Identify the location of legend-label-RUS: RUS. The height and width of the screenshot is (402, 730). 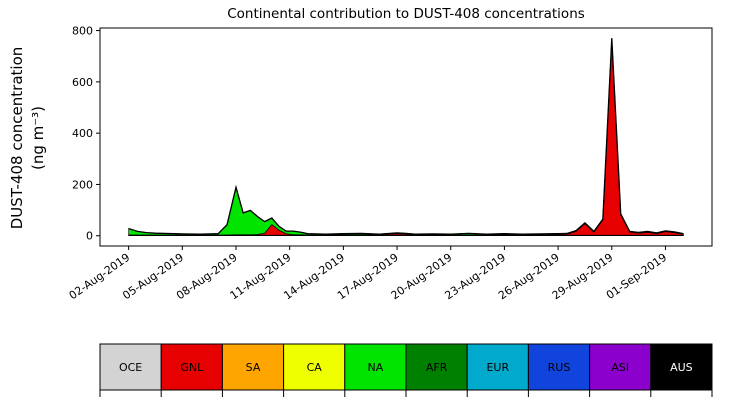
(559, 367).